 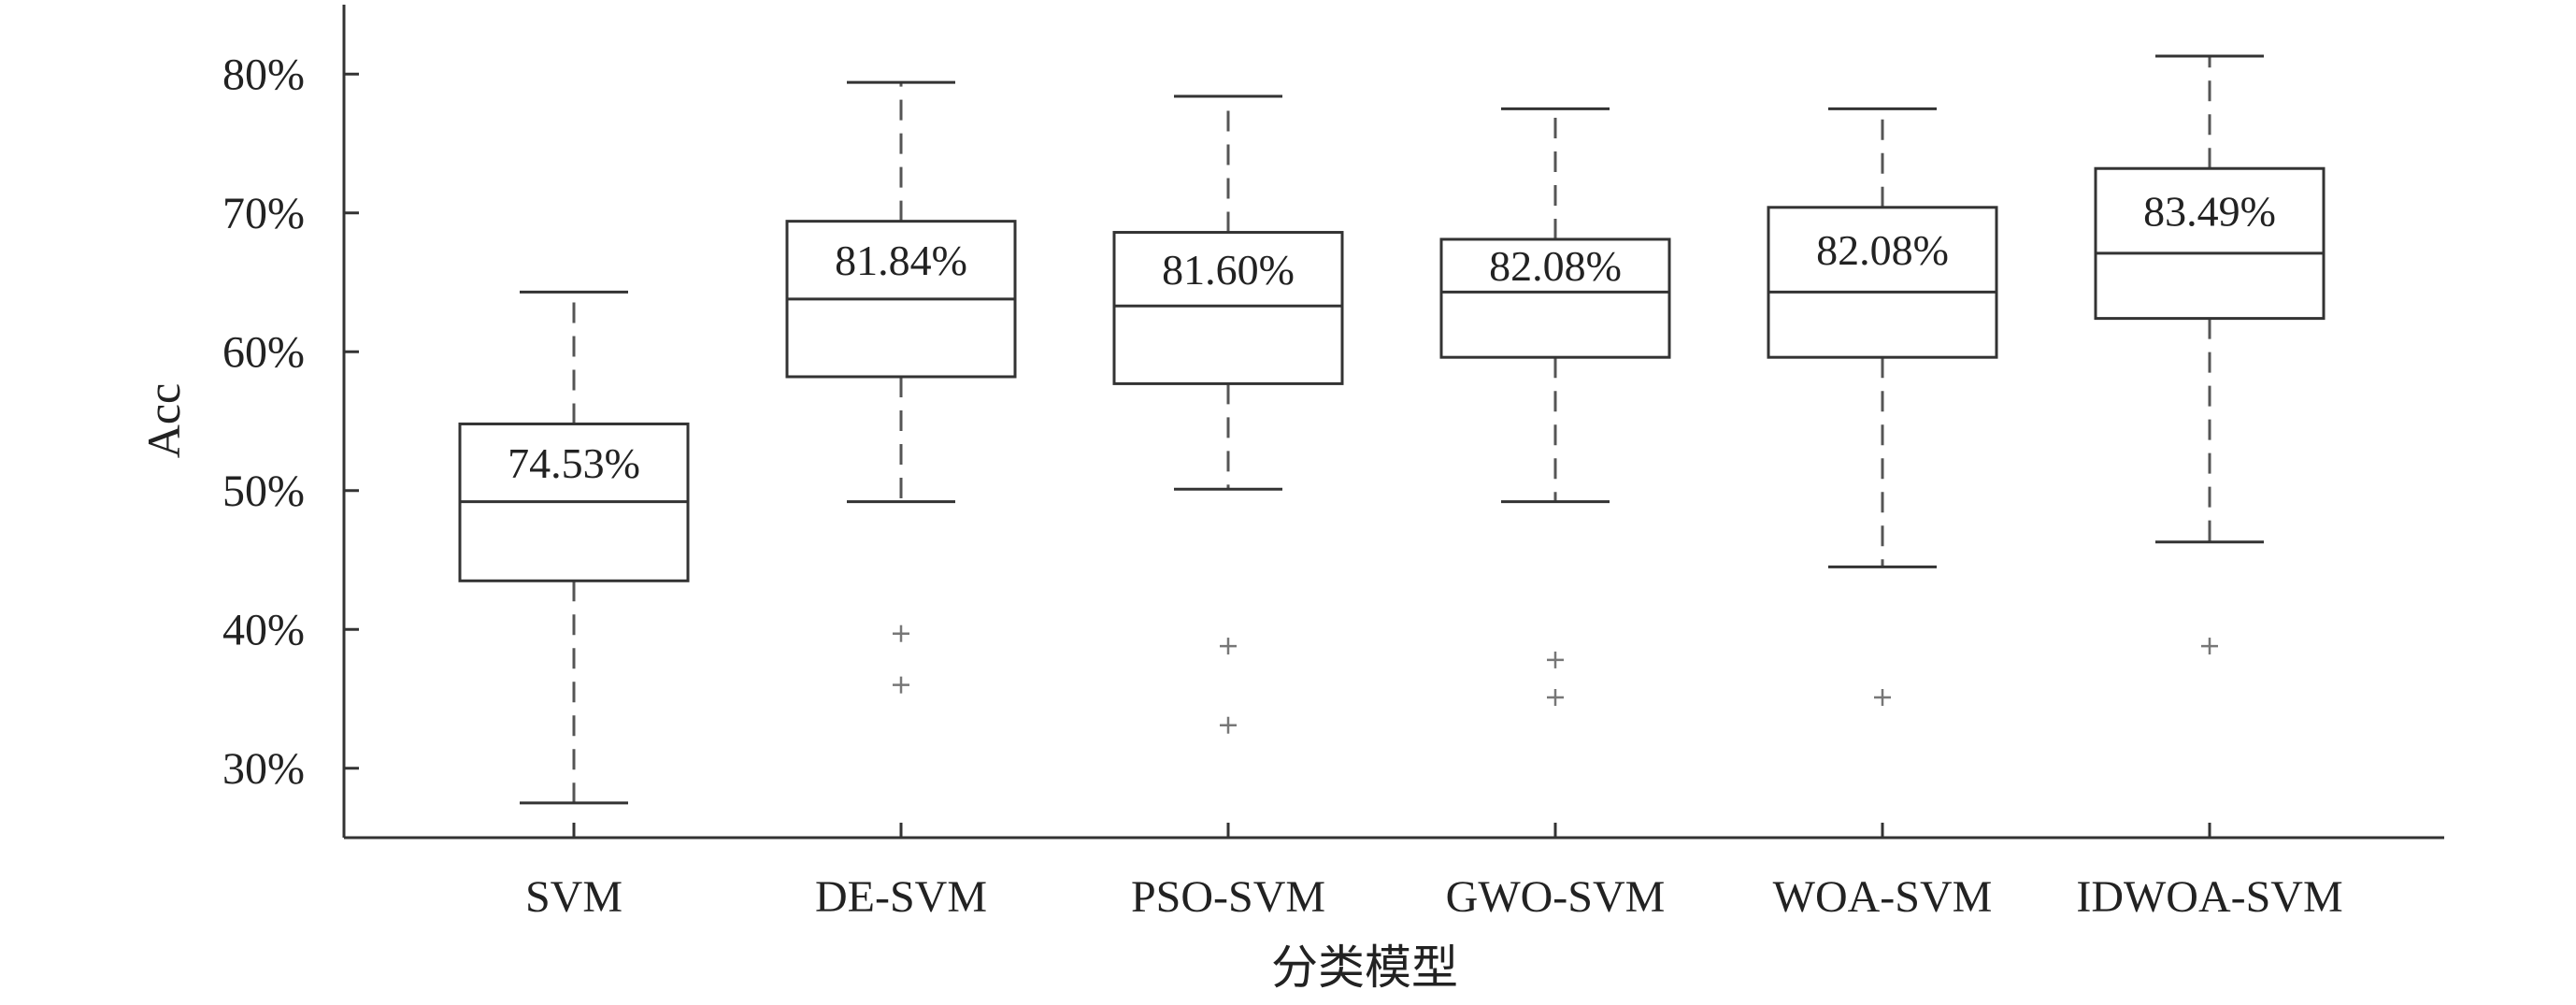 I want to click on x-tick-label: SVM, so click(x=574, y=897).